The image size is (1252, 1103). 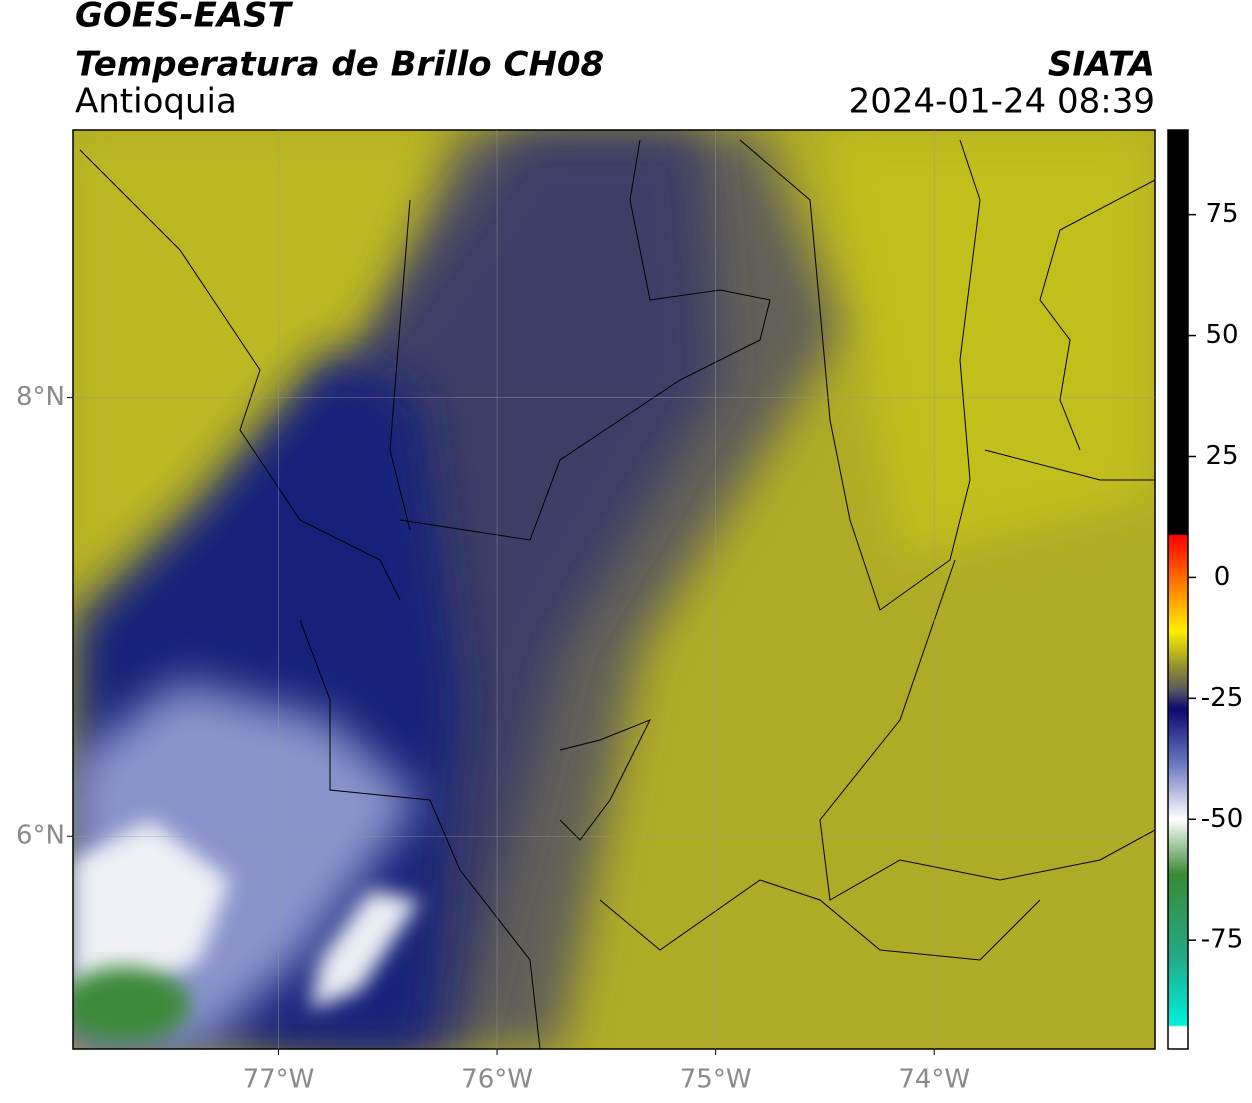 I want to click on colorbar, so click(x=1178, y=589).